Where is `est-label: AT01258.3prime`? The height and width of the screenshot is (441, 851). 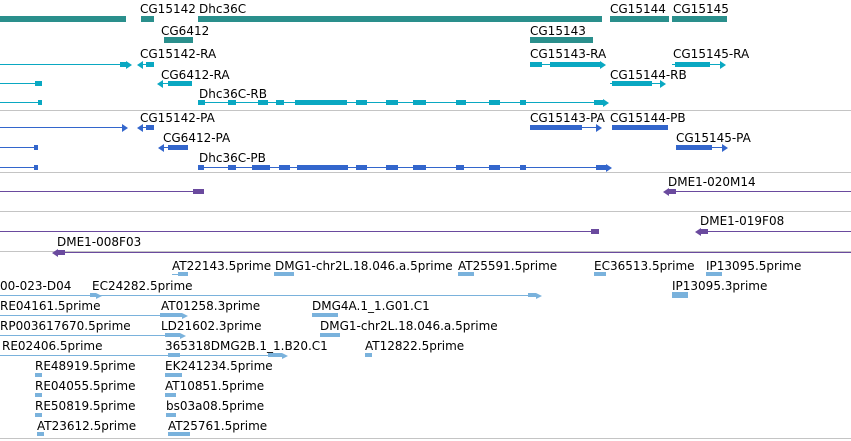 est-label: AT01258.3prime is located at coordinates (211, 306).